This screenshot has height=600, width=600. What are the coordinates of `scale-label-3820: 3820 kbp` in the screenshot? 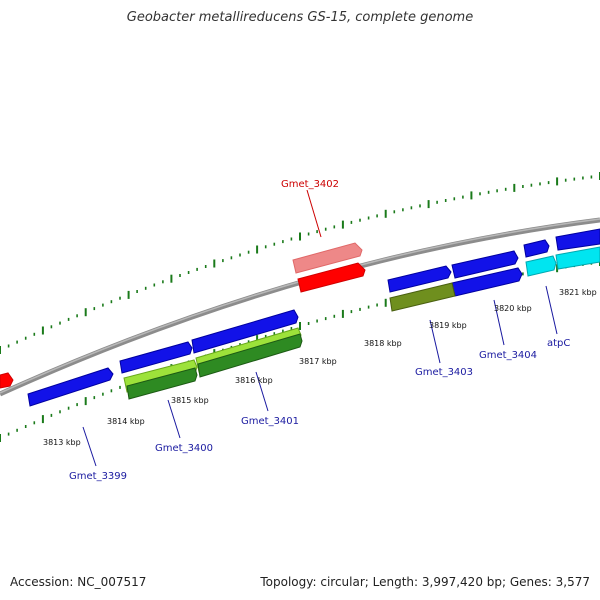 It's located at (513, 308).